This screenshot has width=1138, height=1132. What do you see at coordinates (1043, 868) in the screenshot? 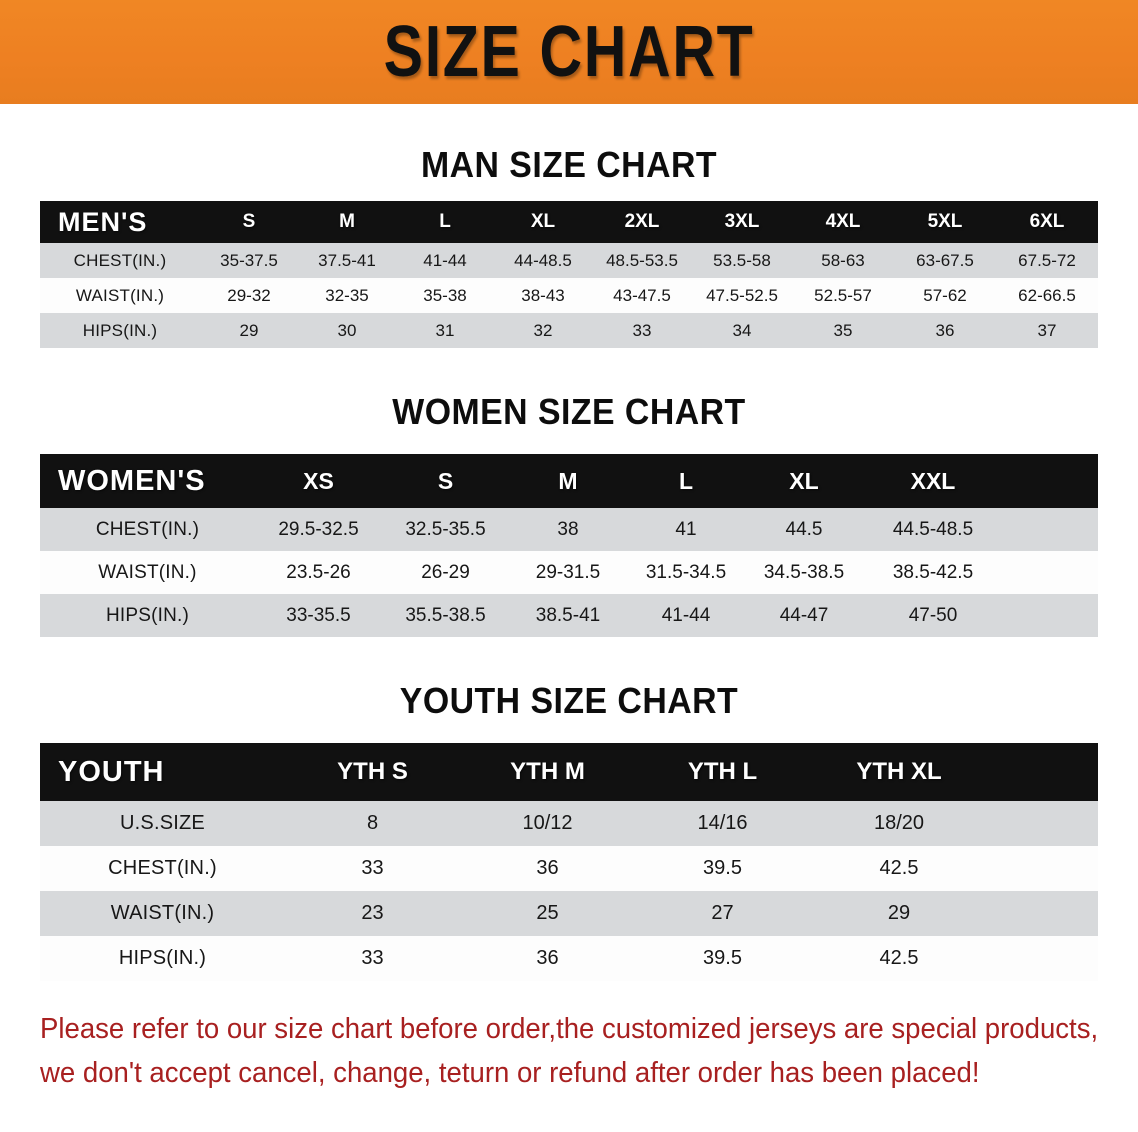
I see `youth-chest-spacer` at bounding box center [1043, 868].